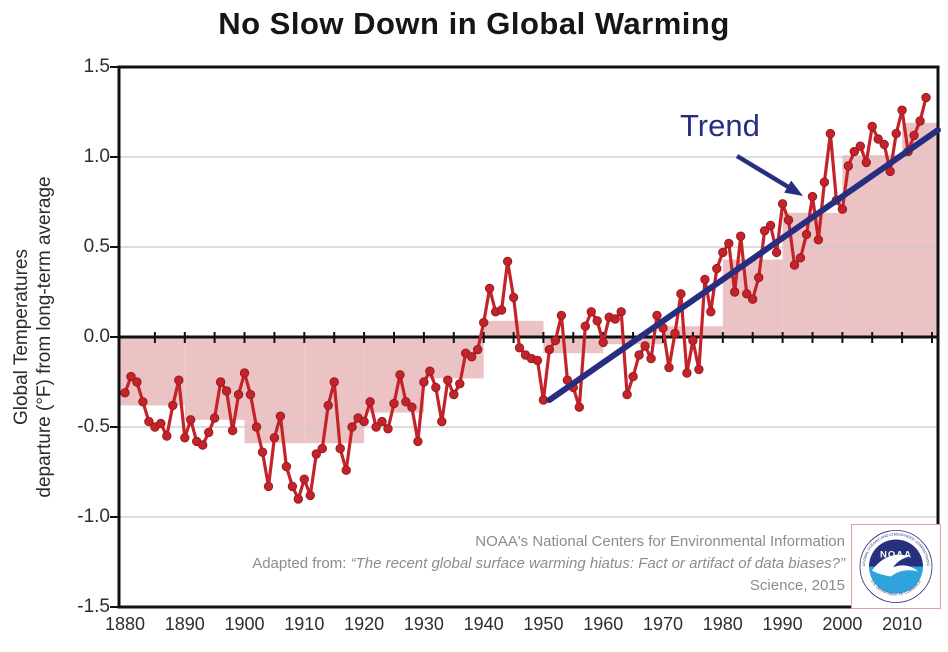  I want to click on chart-title: No Slow Down in Global Warming, so click(474, 23).